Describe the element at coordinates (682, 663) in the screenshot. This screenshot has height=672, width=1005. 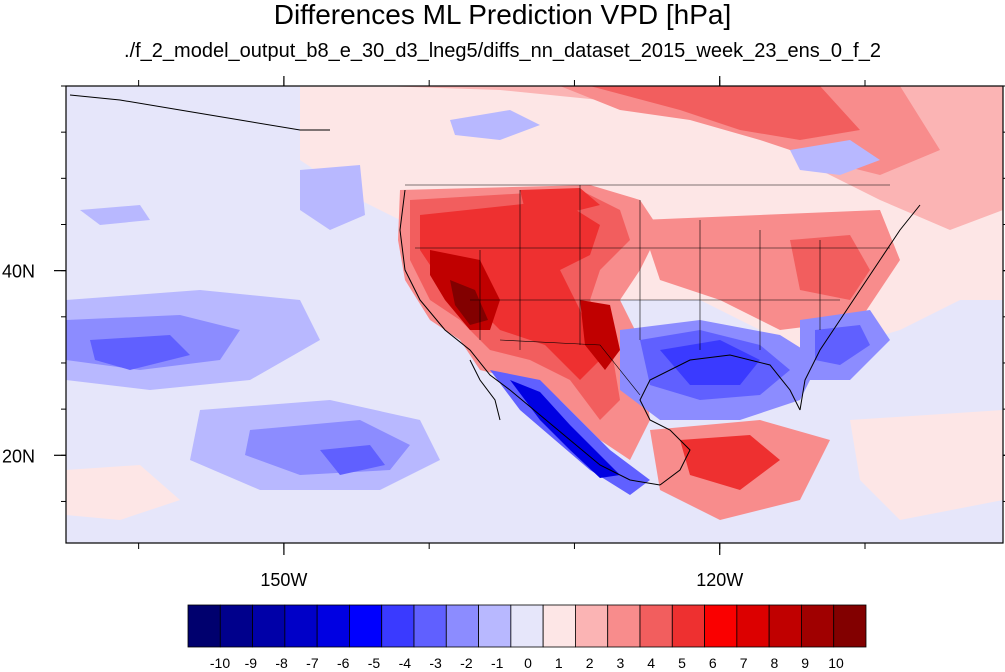
I see `colorbar-label: 5` at that location.